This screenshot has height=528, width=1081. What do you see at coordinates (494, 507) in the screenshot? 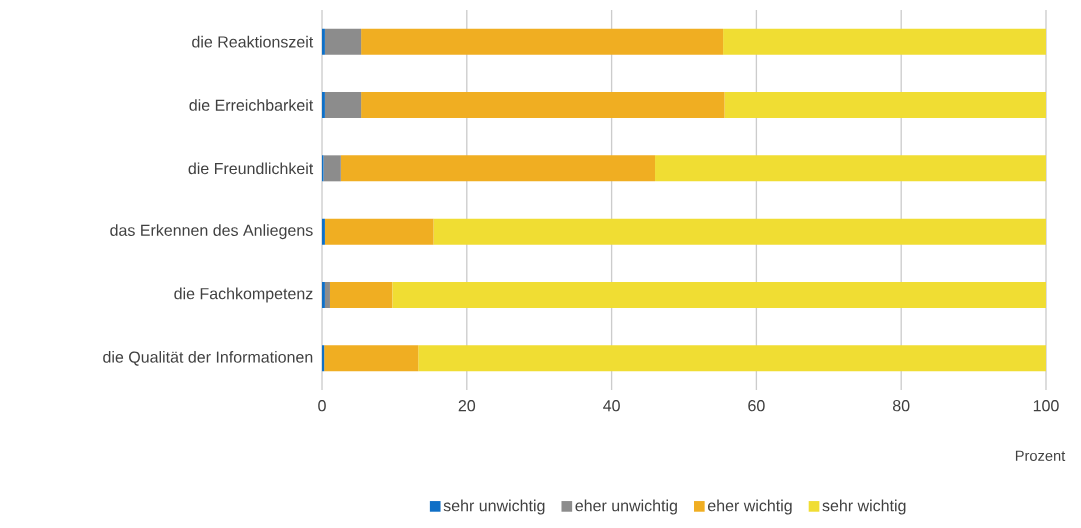
I see `legend-label: sehr unwichtig` at bounding box center [494, 507].